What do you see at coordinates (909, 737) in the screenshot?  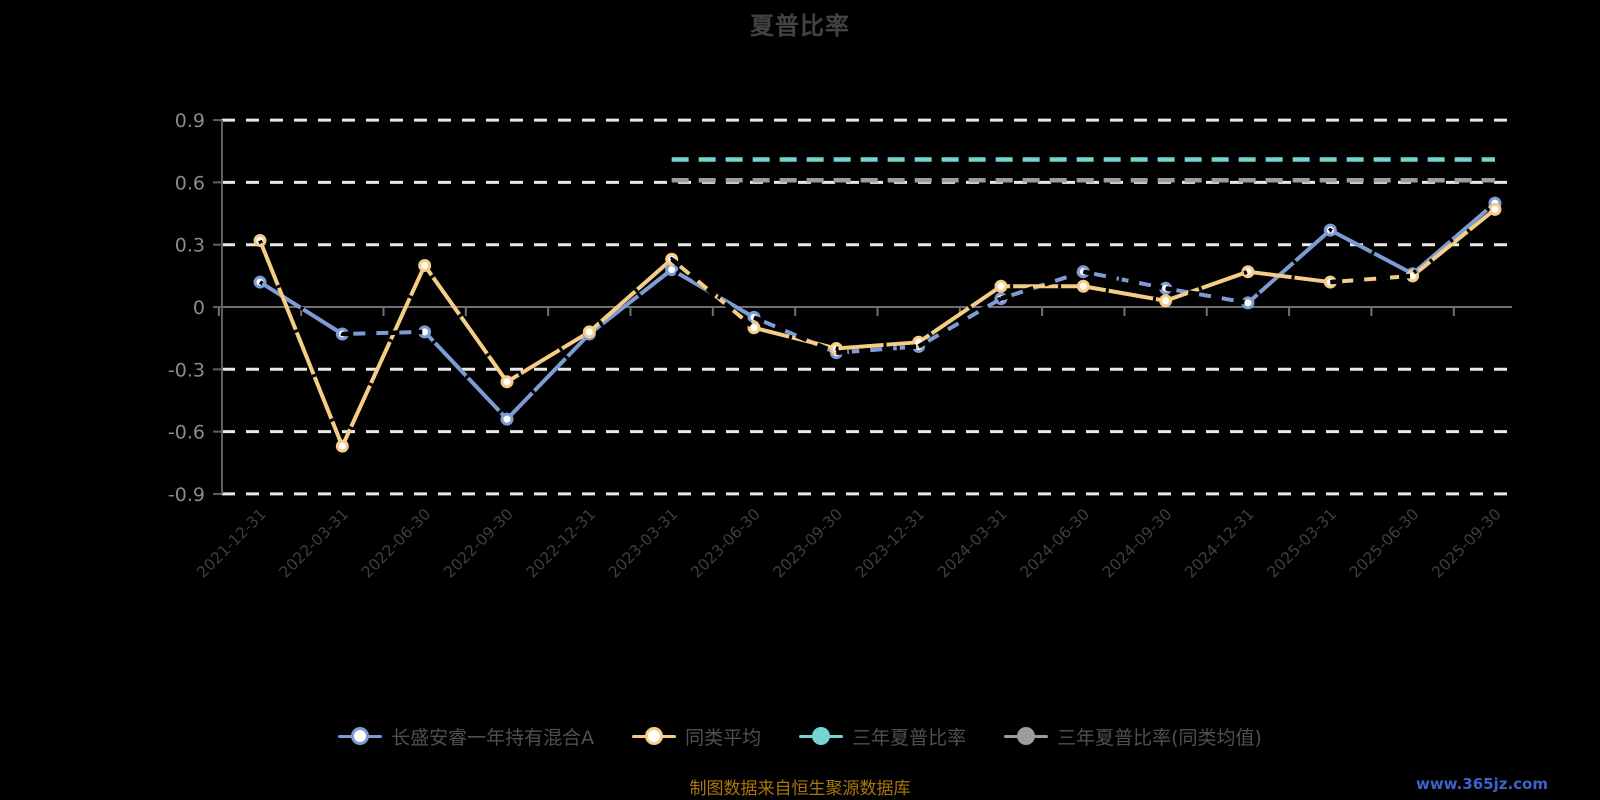 I see `legend-label: 三年夏普比率` at bounding box center [909, 737].